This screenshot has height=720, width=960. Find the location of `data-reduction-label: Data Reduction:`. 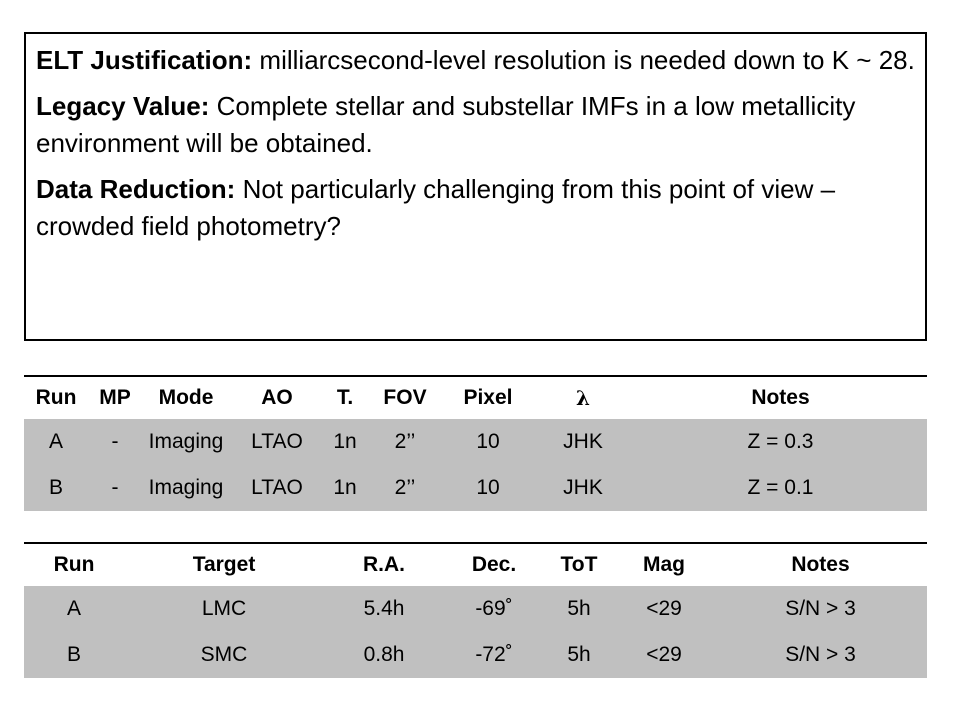

data-reduction-label: Data Reduction: is located at coordinates (136, 189).